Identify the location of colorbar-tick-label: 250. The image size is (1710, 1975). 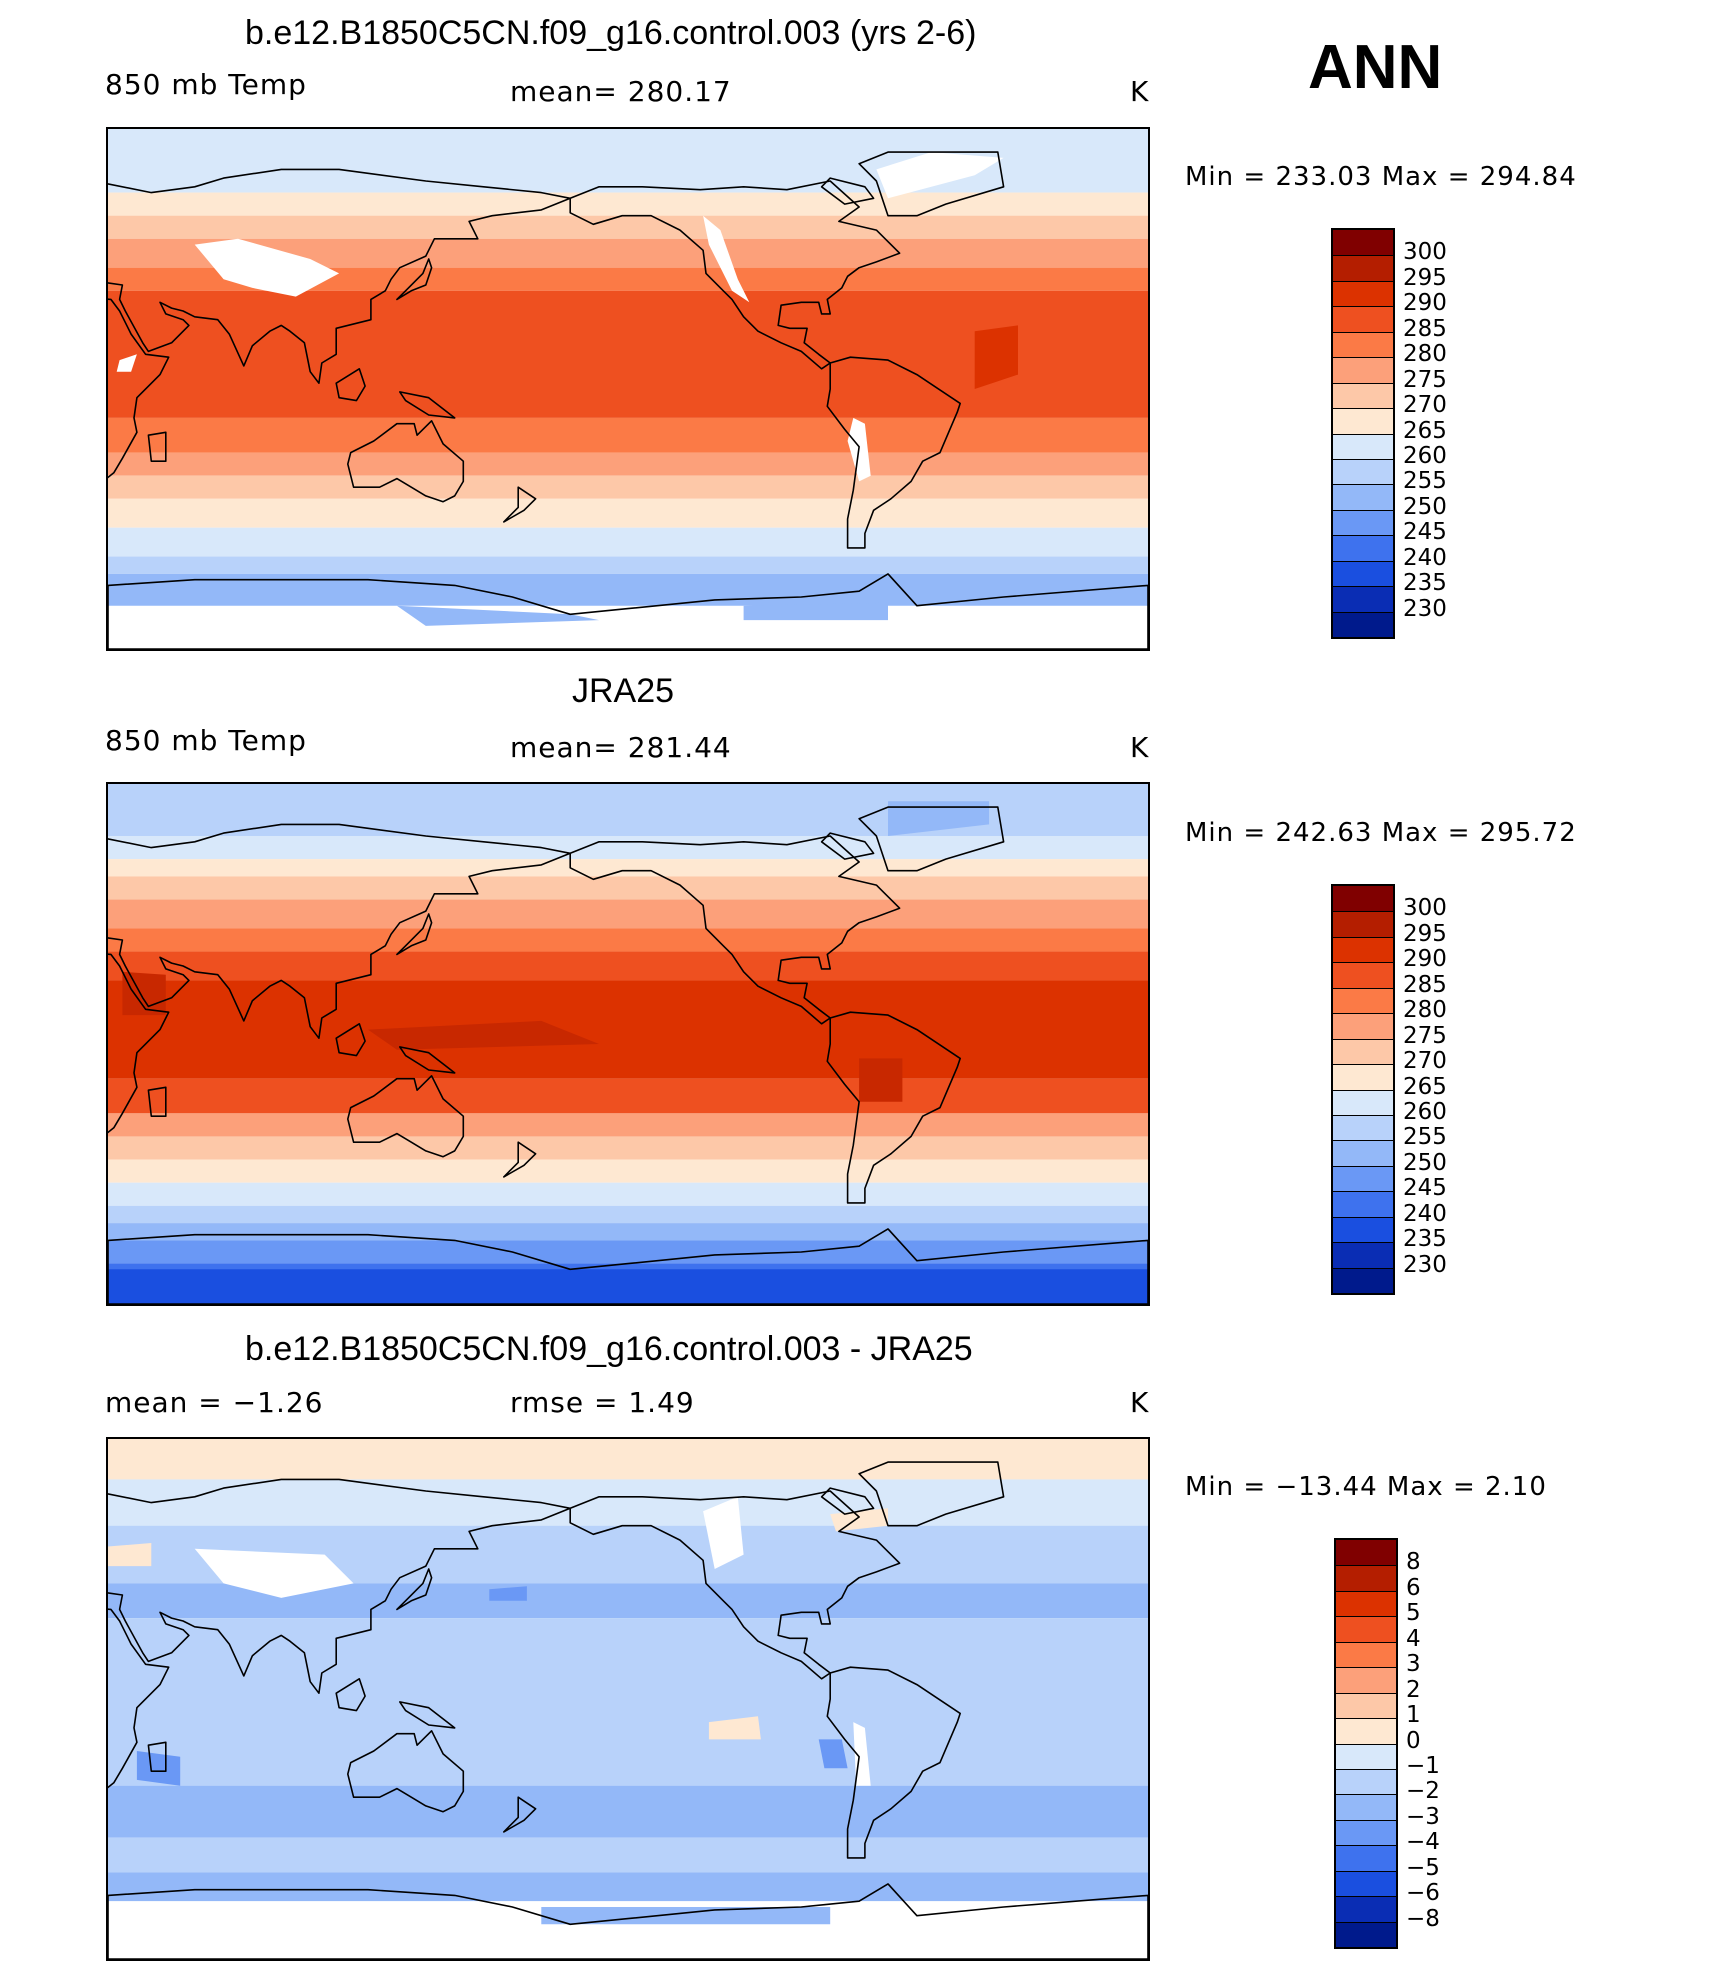
(1425, 1162).